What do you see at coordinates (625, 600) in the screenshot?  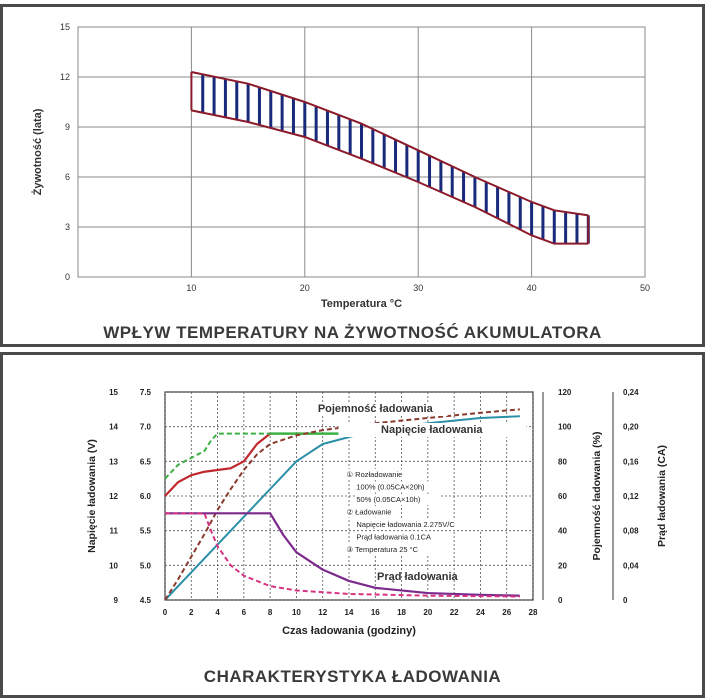 I see `current-tick-label: 0` at bounding box center [625, 600].